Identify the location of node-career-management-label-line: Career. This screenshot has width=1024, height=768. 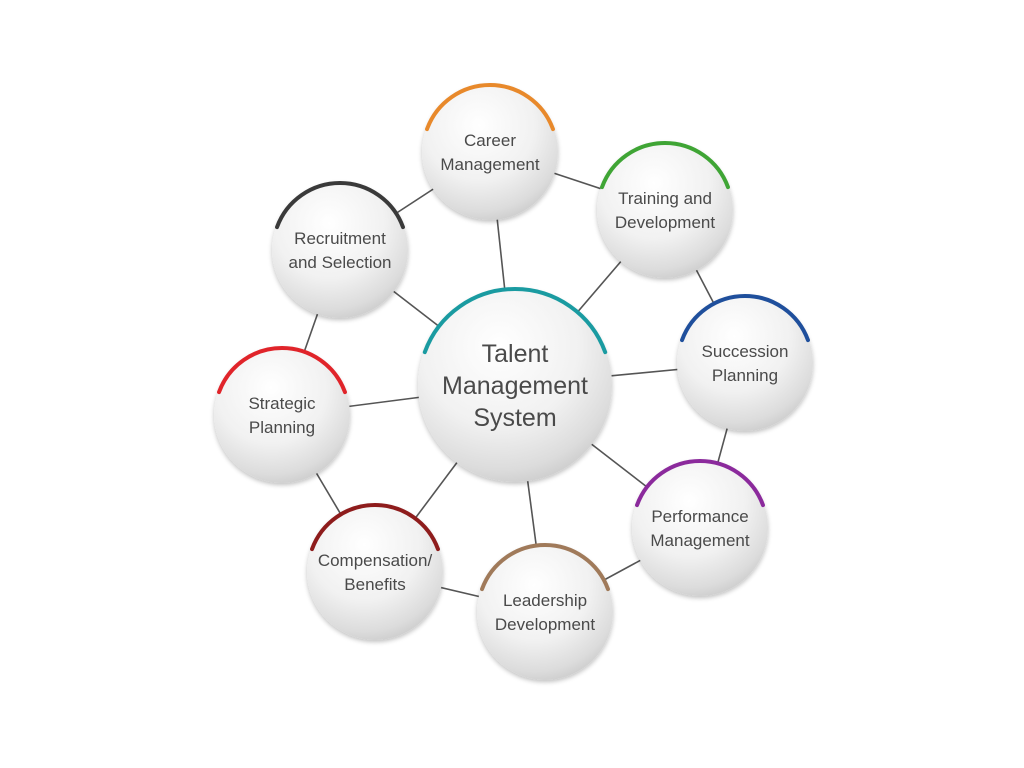
(490, 140).